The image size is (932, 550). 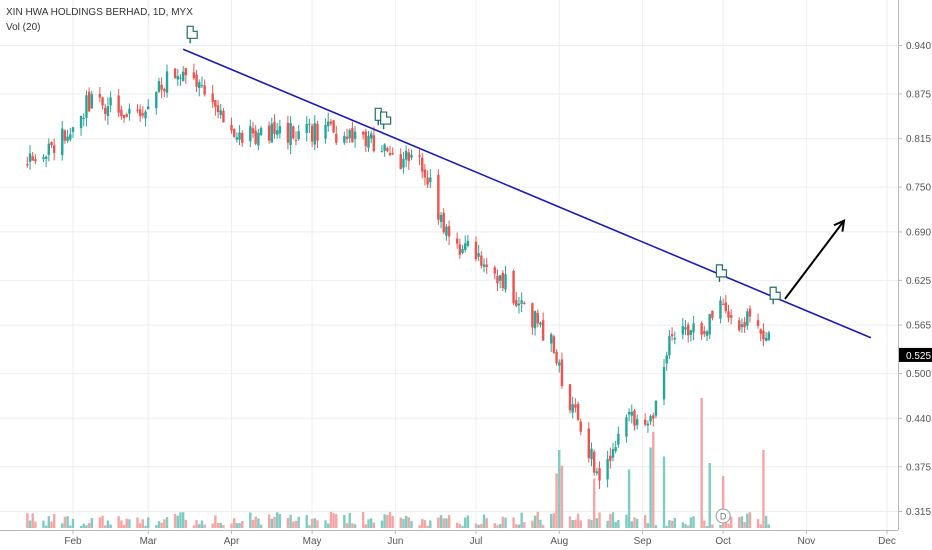 What do you see at coordinates (918, 419) in the screenshot?
I see `y-tick-label: 0.440` at bounding box center [918, 419].